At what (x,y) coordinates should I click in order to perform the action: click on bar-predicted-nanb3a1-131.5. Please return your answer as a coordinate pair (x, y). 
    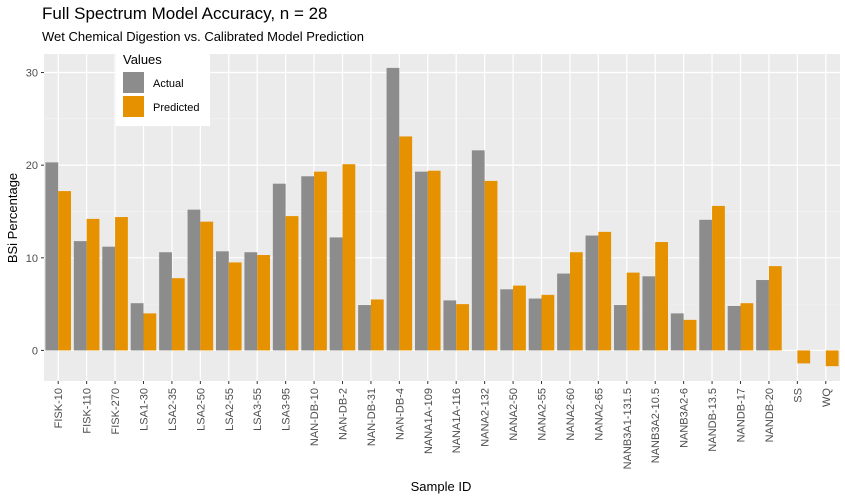
    Looking at the image, I should click on (633, 311).